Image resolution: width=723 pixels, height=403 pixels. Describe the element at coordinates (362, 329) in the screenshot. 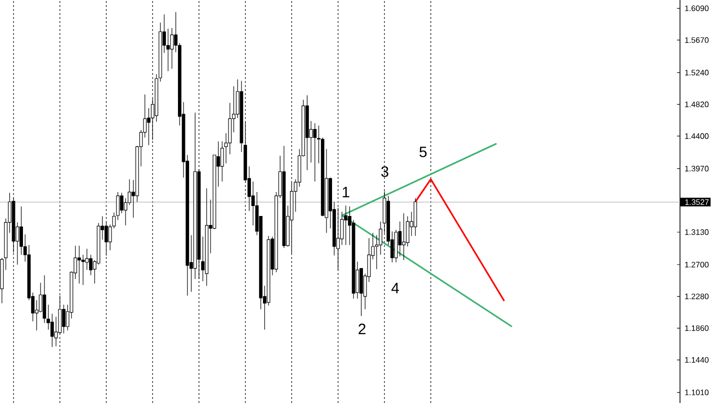

I see `annotation: 2` at that location.